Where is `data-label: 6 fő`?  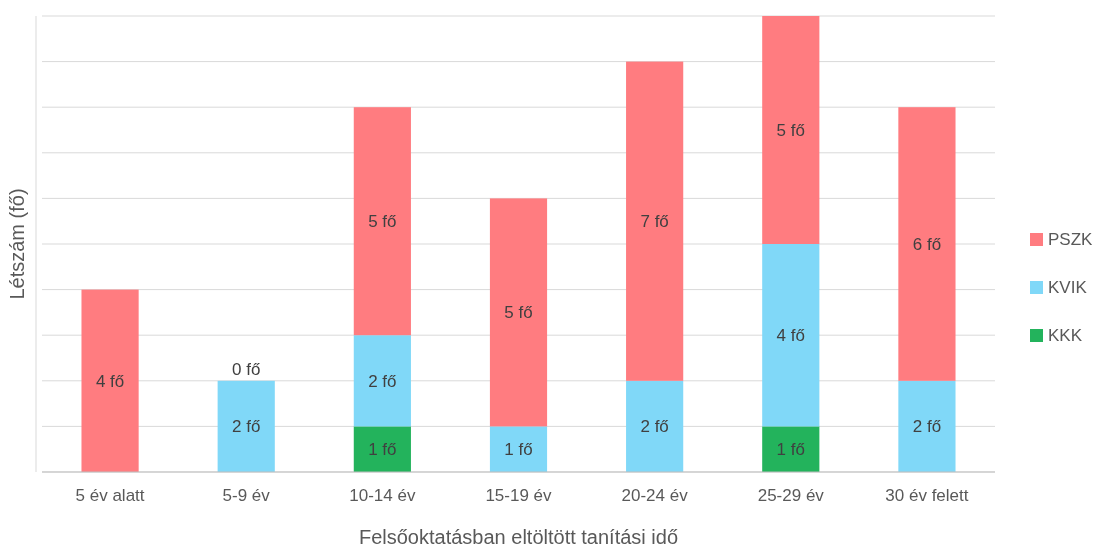
data-label: 6 fő is located at coordinates (927, 244).